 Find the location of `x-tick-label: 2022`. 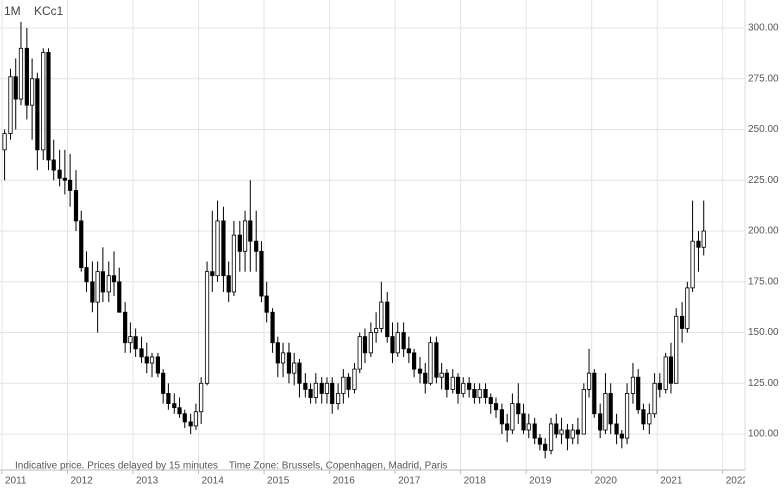

x-tick-label: 2022 is located at coordinates (737, 481).